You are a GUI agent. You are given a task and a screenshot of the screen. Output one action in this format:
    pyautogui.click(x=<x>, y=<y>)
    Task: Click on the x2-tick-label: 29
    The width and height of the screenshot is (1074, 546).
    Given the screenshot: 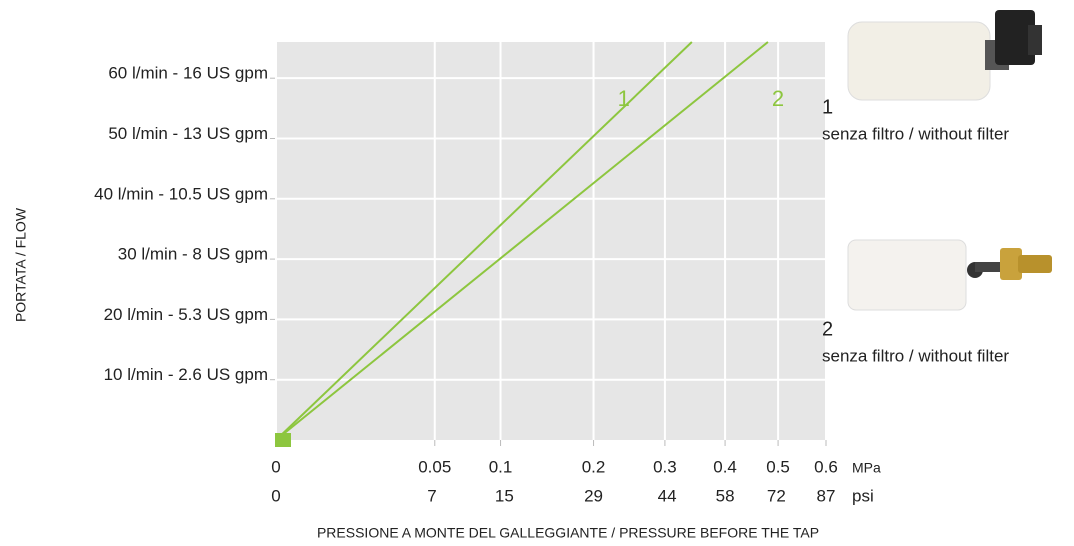 What is the action you would take?
    pyautogui.click(x=593, y=495)
    